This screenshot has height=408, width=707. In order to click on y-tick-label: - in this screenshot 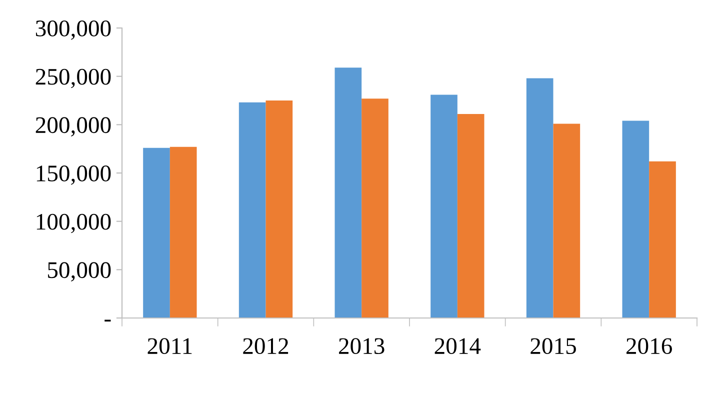, I will do `click(107, 321)`.